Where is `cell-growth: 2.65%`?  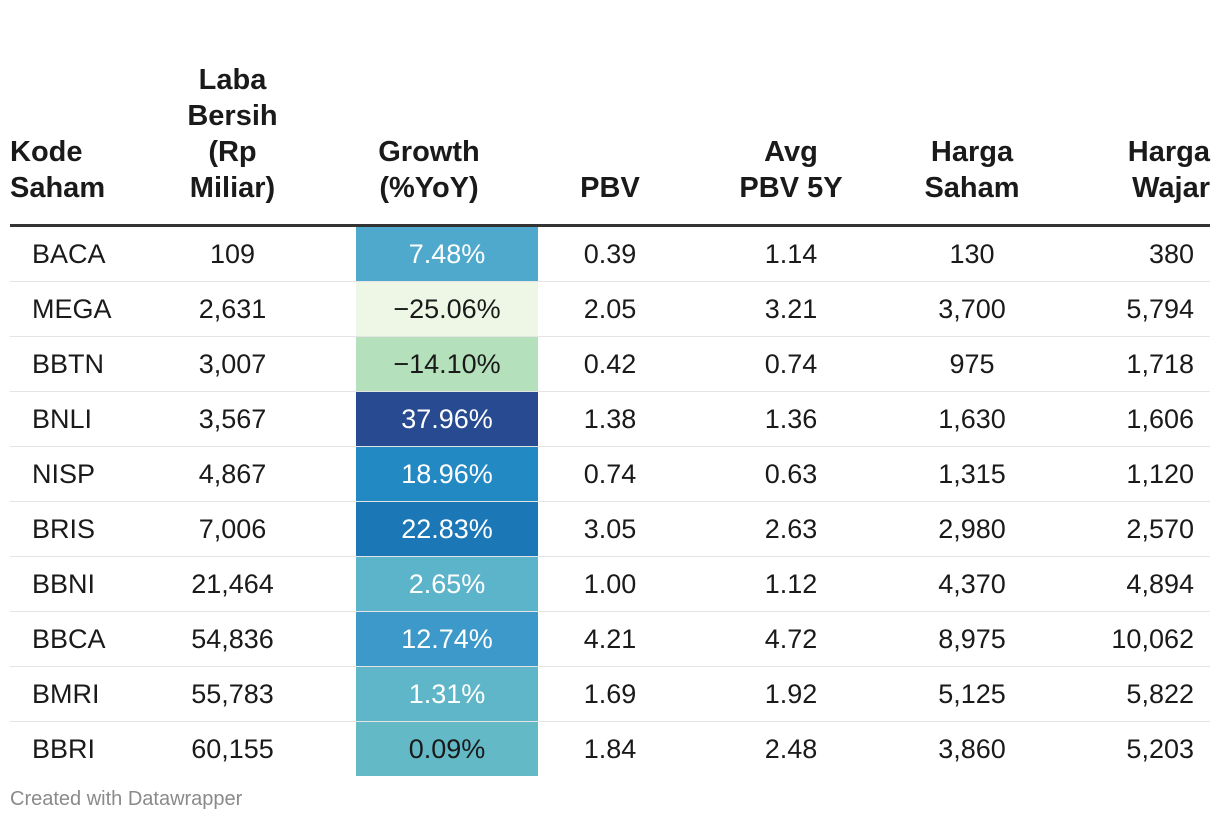 cell-growth: 2.65% is located at coordinates (438, 584).